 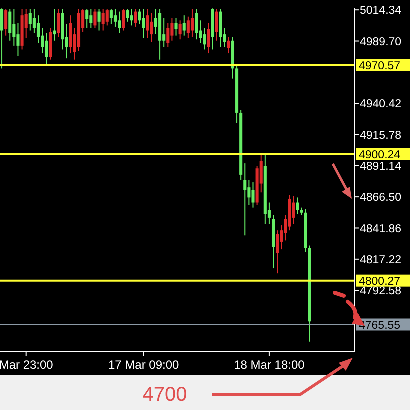 I want to click on y-tick-label: 5014.34, so click(x=381, y=11).